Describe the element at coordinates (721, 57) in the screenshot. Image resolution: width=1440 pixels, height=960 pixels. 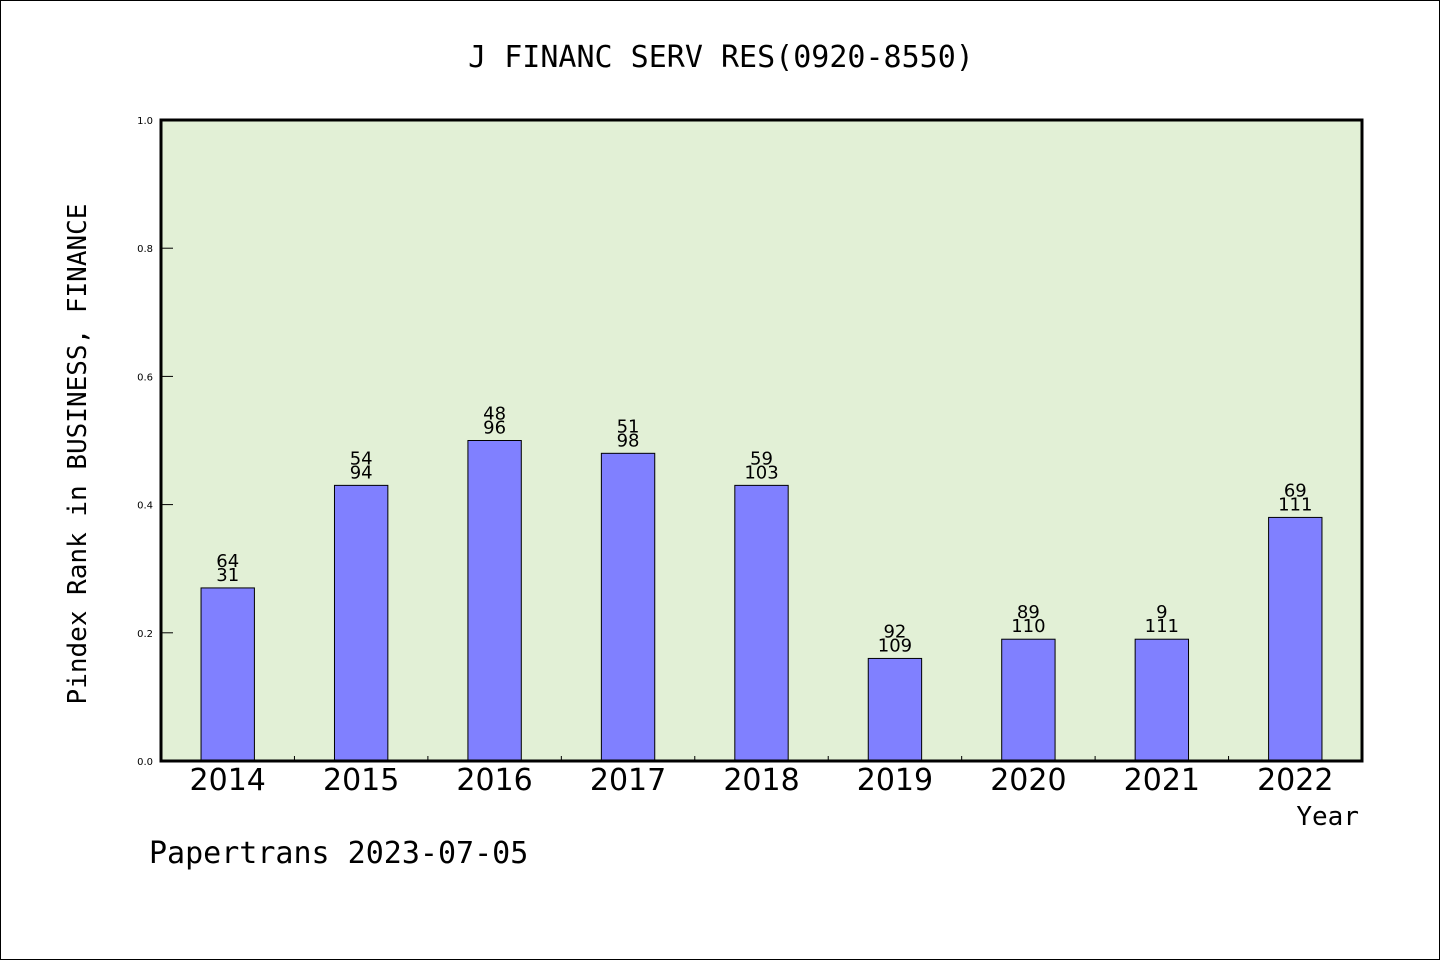
I see `chart-title: J FINANC SERV RES(0920-8550)` at that location.